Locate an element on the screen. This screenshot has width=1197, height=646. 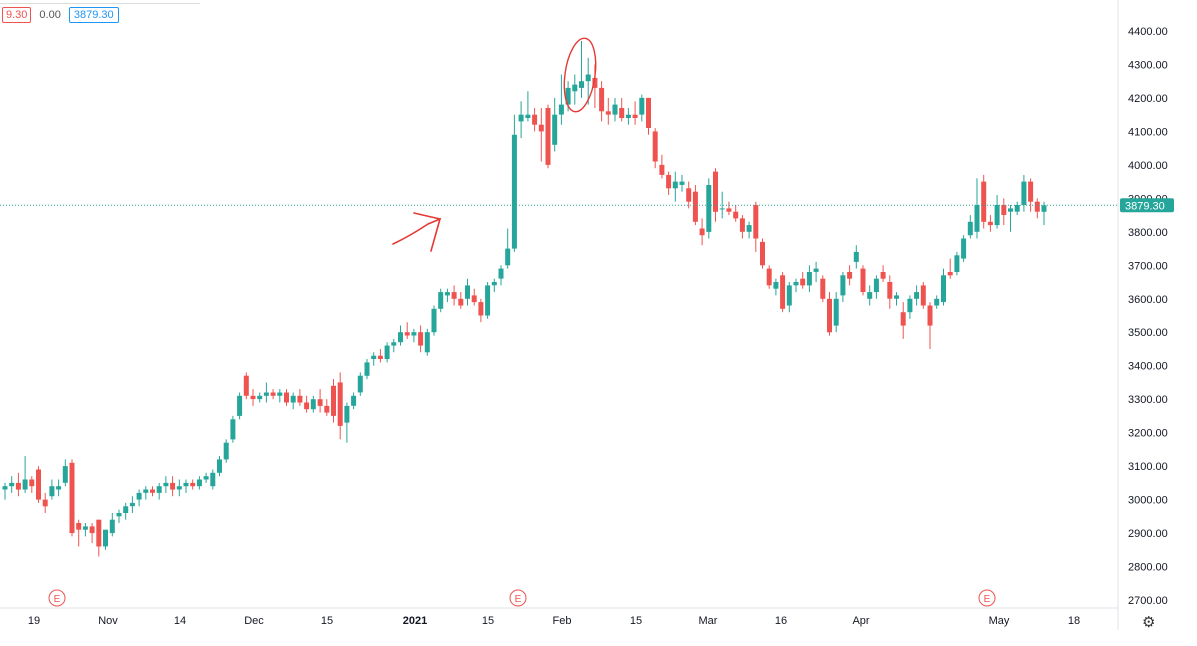
date-tick-label: 15 is located at coordinates (327, 621).